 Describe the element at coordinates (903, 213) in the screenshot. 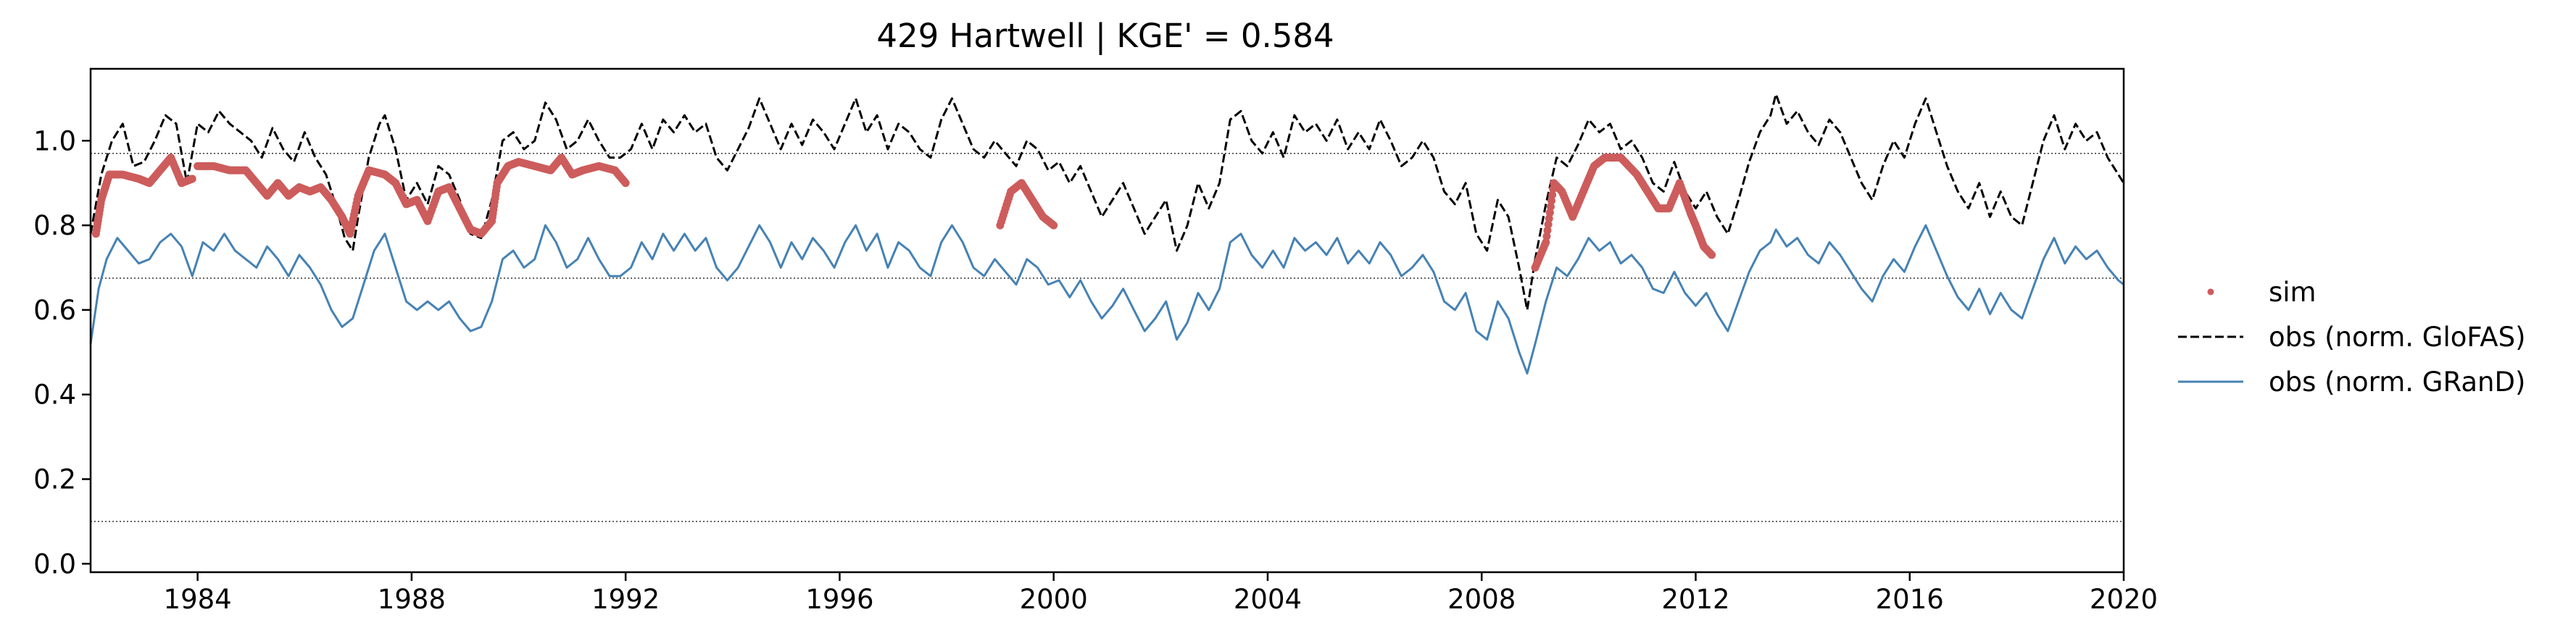

I see `series-sim` at that location.